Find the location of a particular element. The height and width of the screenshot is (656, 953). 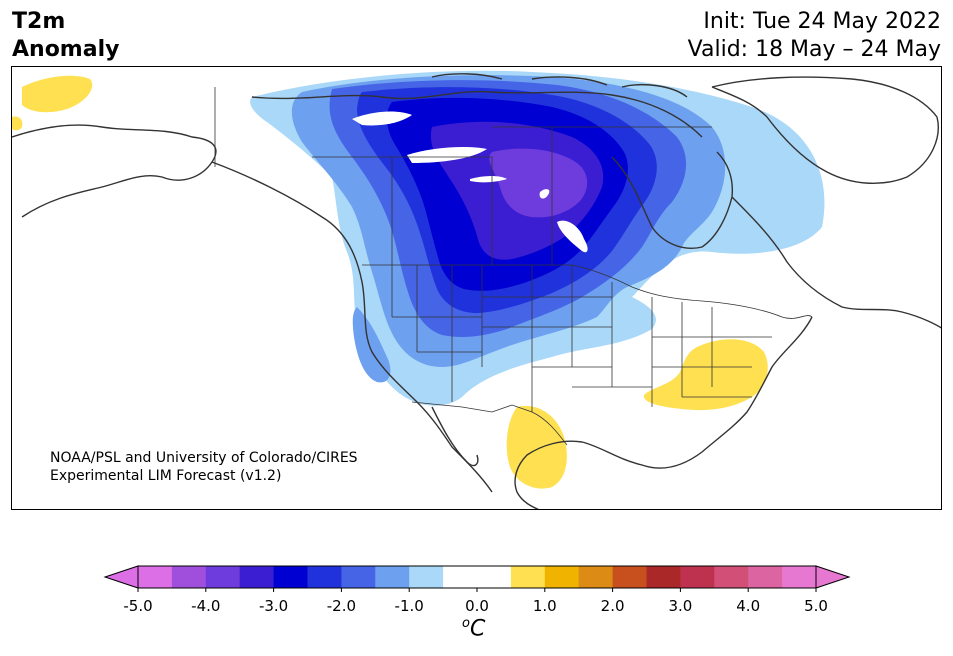

colorbar-tick-label: -5.0 is located at coordinates (137, 606).